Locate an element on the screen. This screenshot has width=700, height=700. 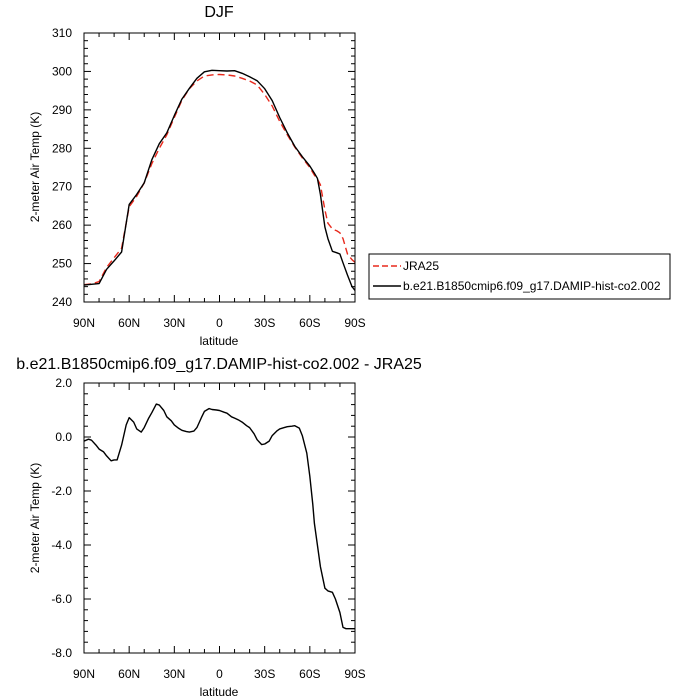
top-chart-x-axis-label: latitude is located at coordinates (219, 341).